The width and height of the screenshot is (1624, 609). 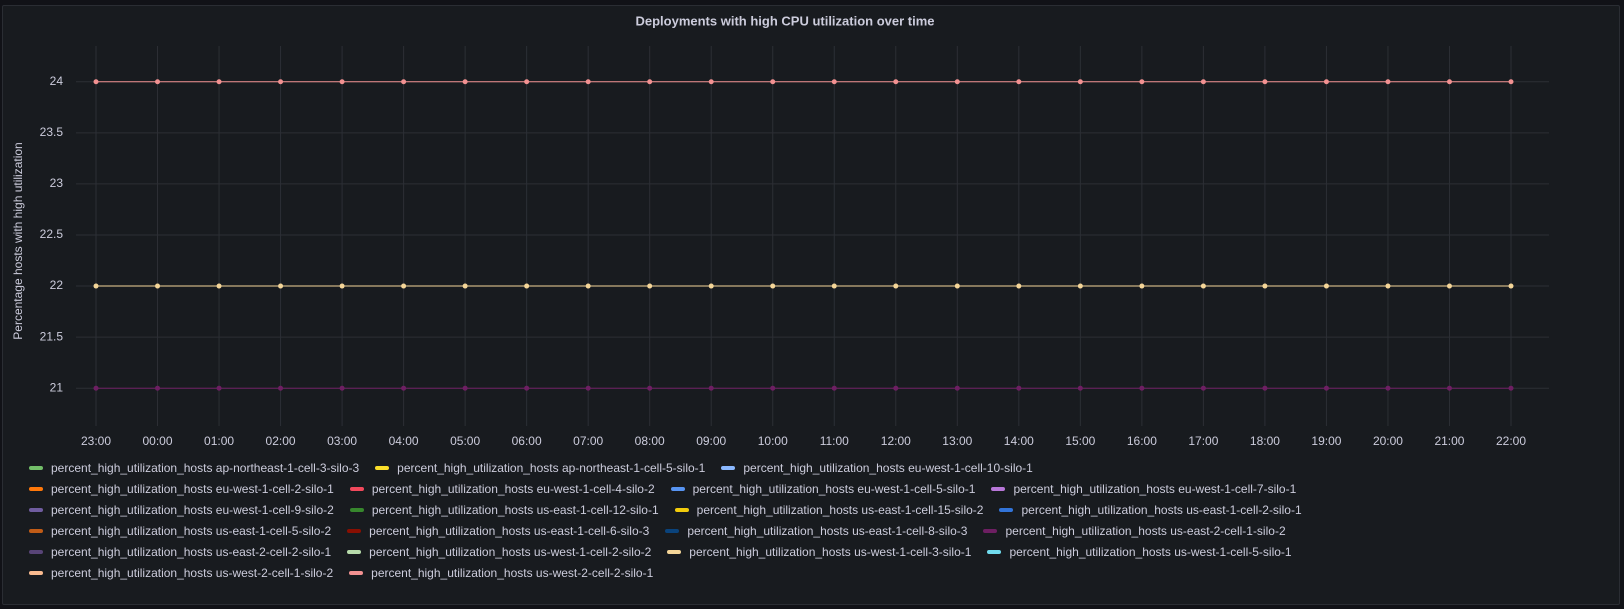 I want to click on y-tick-label: 24, so click(x=57, y=81).